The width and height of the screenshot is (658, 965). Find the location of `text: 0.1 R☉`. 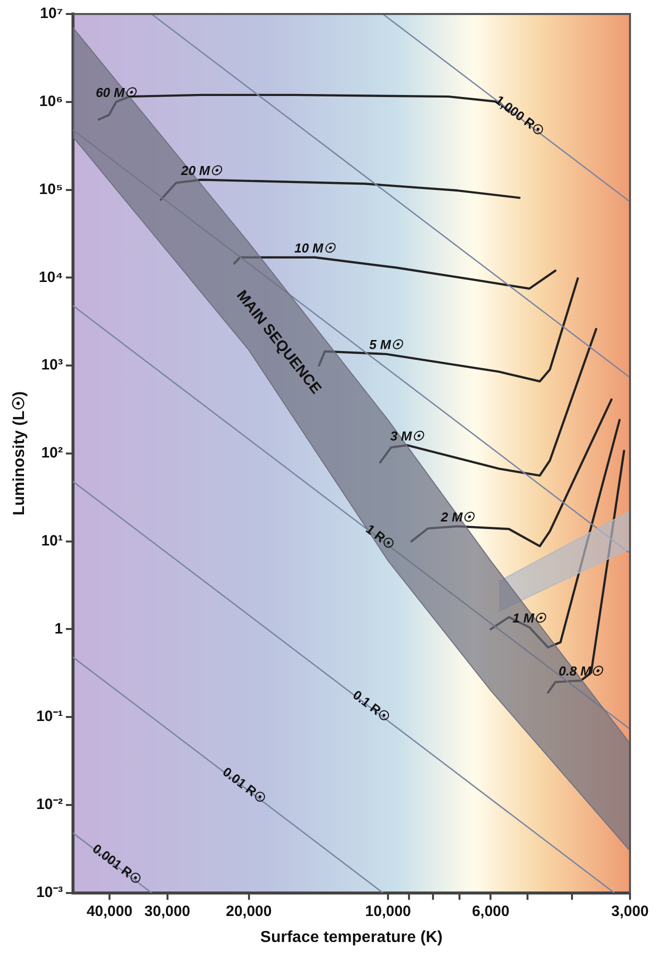

text: 0.1 R☉ is located at coordinates (372, 706).